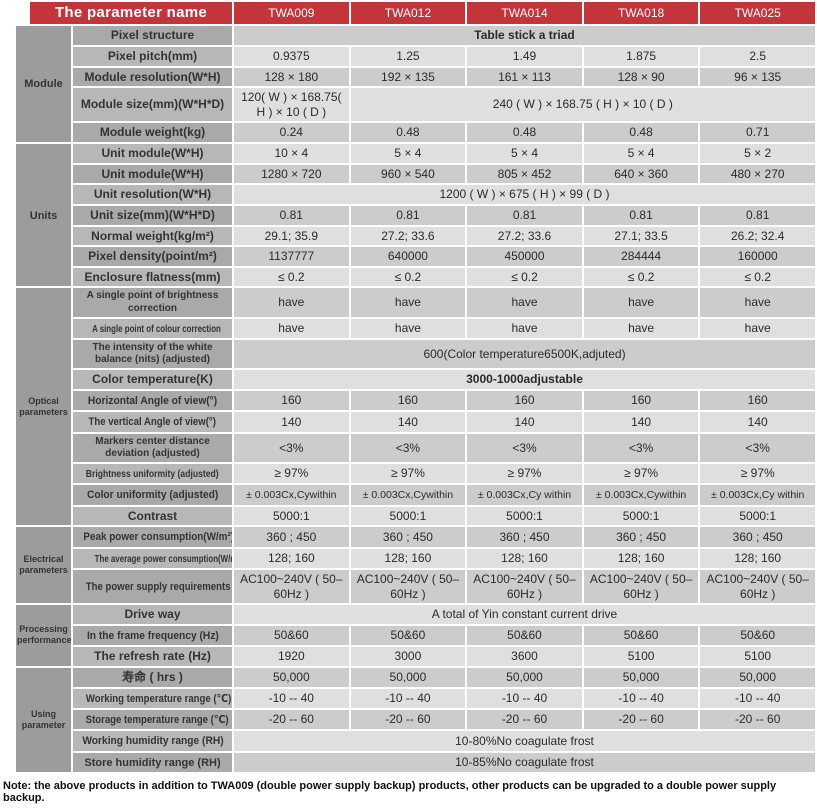 Image resolution: width=817 pixels, height=811 pixels. Describe the element at coordinates (641, 236) in the screenshot. I see `value-cell: 27.1; 33.5` at that location.